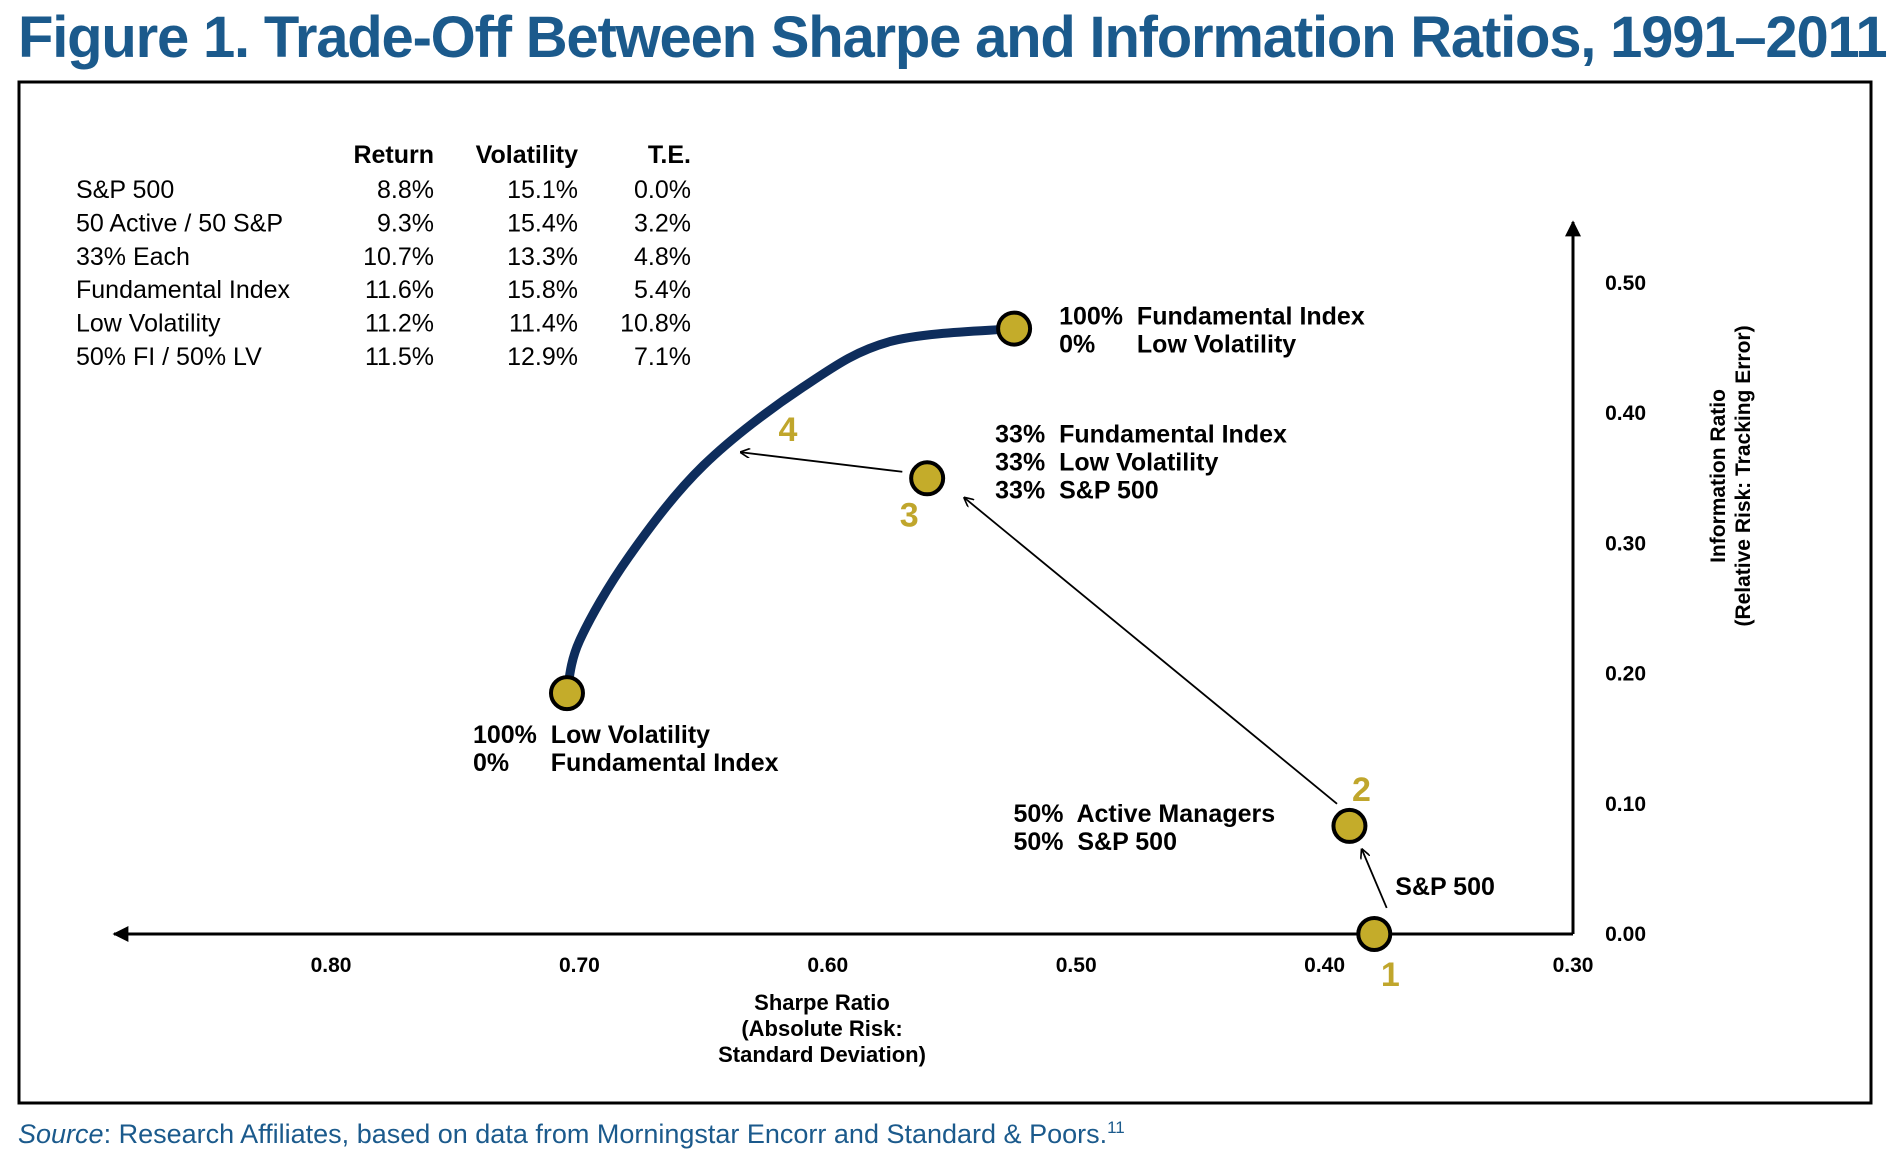 The width and height of the screenshot is (1892, 1166). What do you see at coordinates (1625, 934) in the screenshot?
I see `y-tick-label: 0.00` at bounding box center [1625, 934].